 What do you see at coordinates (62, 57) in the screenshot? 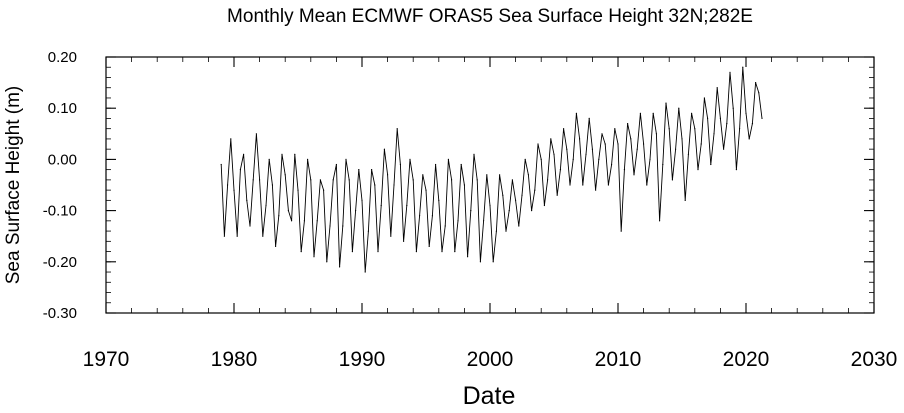
I see `y-tick-label: 0.20` at bounding box center [62, 57].